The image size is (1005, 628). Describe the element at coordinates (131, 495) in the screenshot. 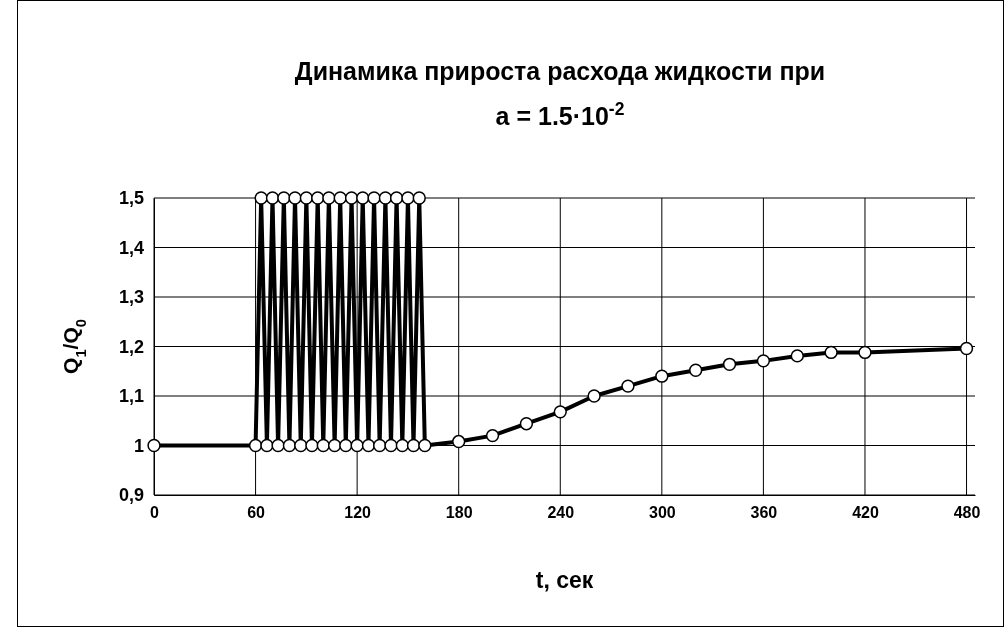

I see `y-tick-label: 0,9` at that location.